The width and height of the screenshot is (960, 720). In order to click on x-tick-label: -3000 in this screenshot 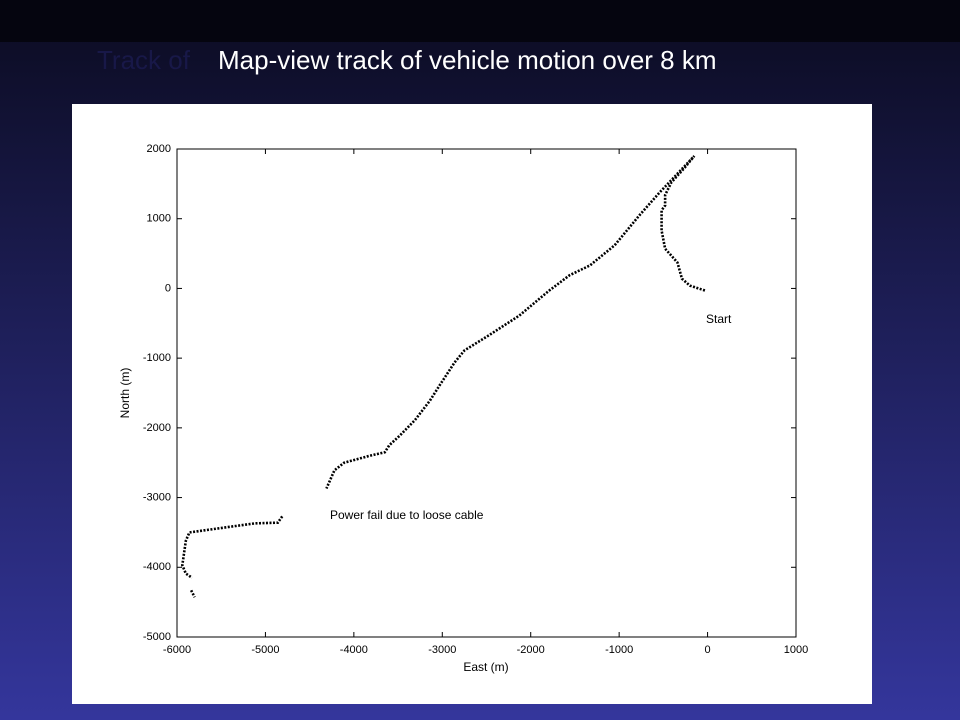, I will do `click(442, 650)`.